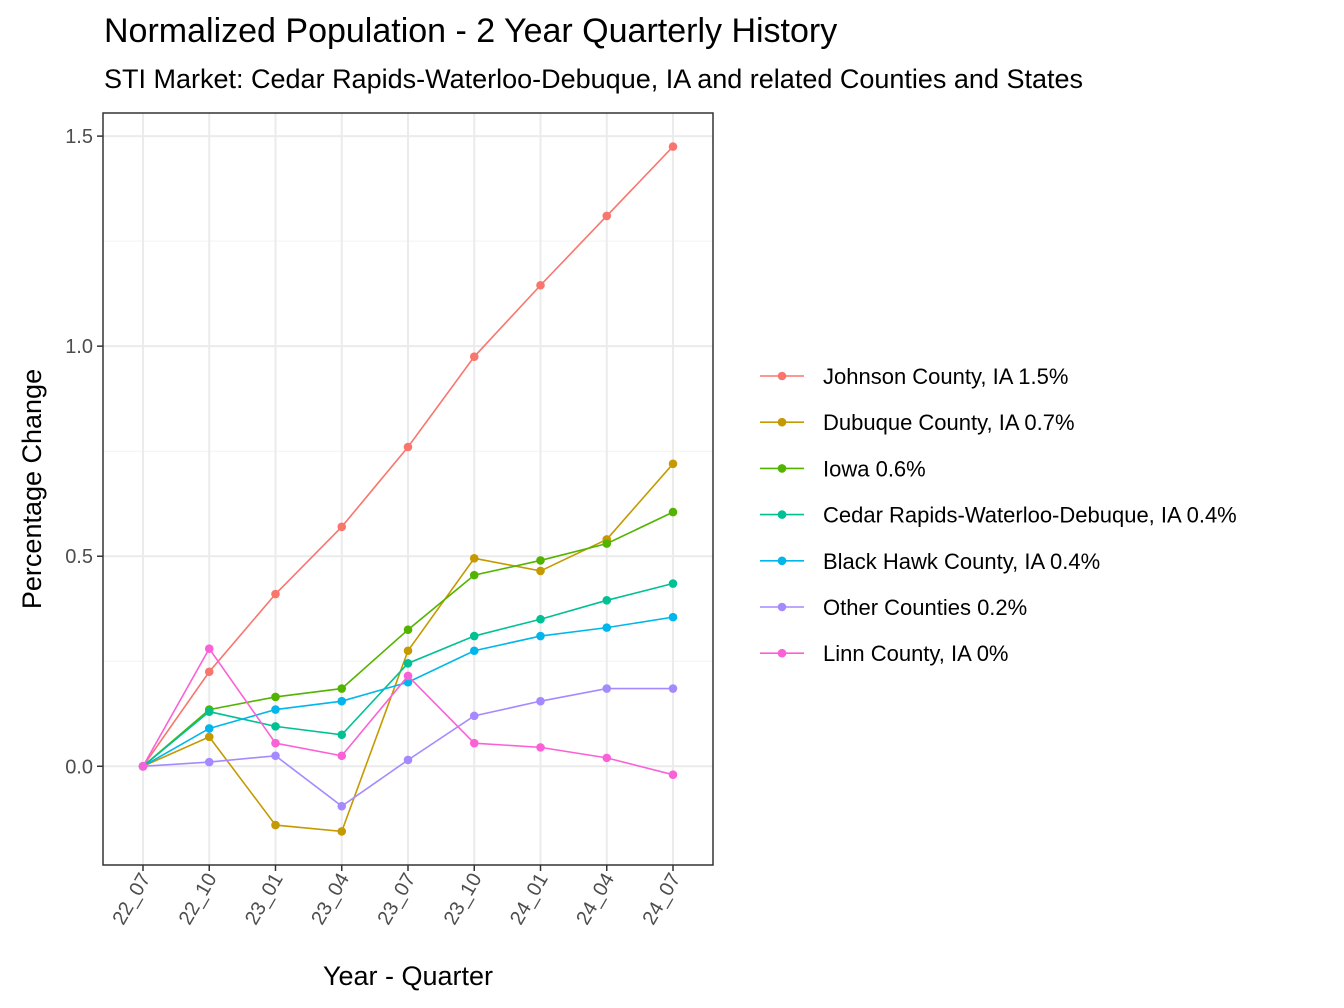  Describe the element at coordinates (916, 653) in the screenshot. I see `legend-label: Linn County, IA 0%` at that location.